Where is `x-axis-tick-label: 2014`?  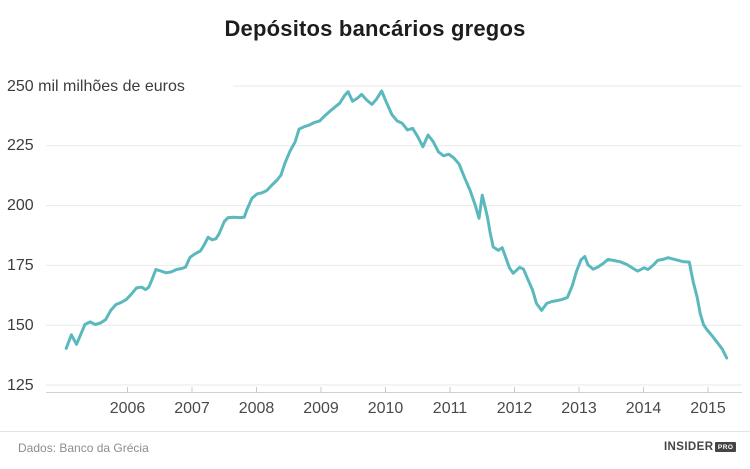 x-axis-tick-label: 2014 is located at coordinates (643, 408).